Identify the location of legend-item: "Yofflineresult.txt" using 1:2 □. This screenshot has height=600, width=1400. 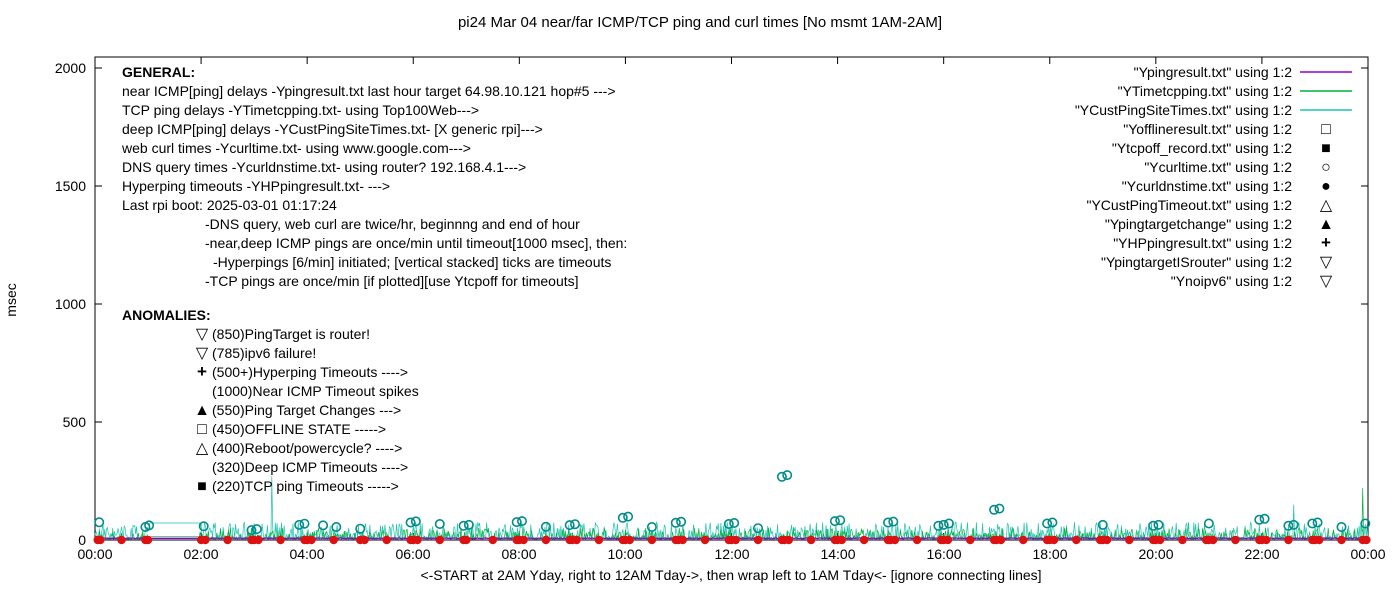
(1227, 129).